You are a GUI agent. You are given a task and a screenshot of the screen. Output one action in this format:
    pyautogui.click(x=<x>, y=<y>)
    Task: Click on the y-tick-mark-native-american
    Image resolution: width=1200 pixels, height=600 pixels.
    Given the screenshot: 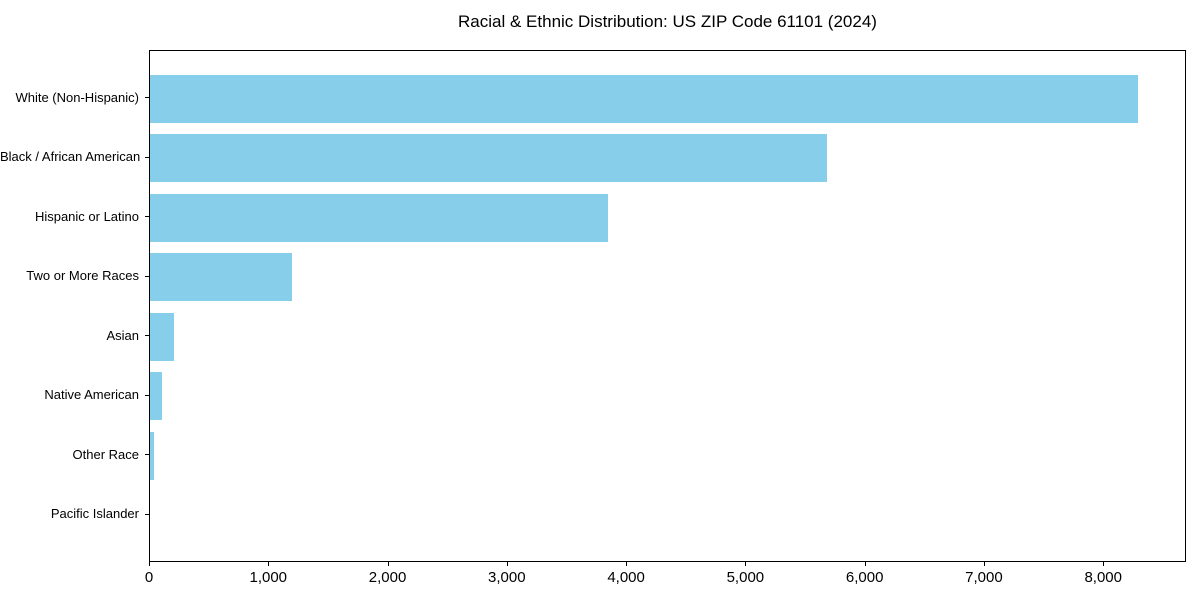 What is the action you would take?
    pyautogui.click(x=147, y=395)
    